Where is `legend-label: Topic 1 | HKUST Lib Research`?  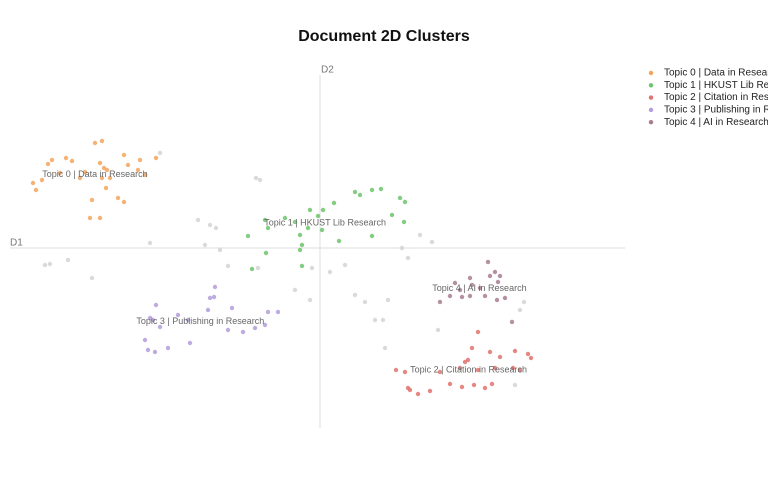 legend-label: Topic 1 | HKUST Lib Research is located at coordinates (716, 85).